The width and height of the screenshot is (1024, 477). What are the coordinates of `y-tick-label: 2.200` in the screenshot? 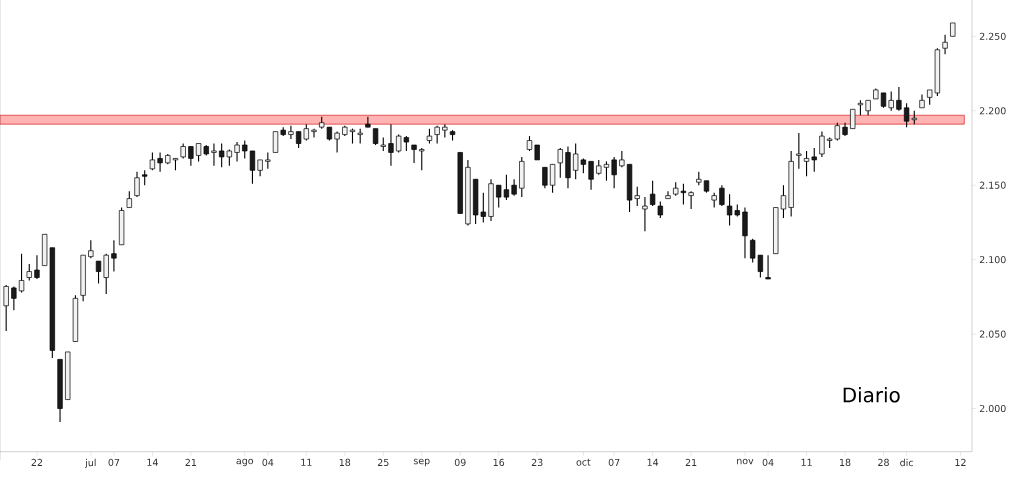 It's located at (992, 111).